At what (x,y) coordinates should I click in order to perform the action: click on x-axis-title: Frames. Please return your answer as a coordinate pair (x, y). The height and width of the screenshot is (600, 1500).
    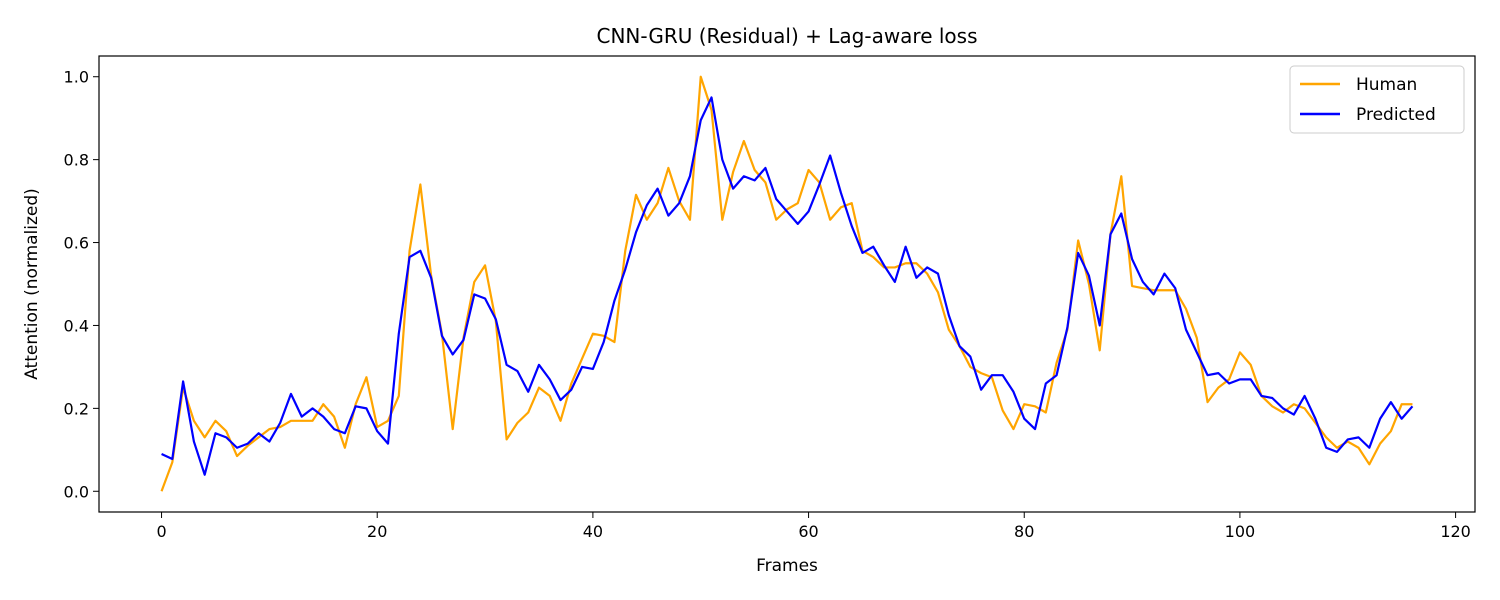
    Looking at the image, I should click on (787, 566).